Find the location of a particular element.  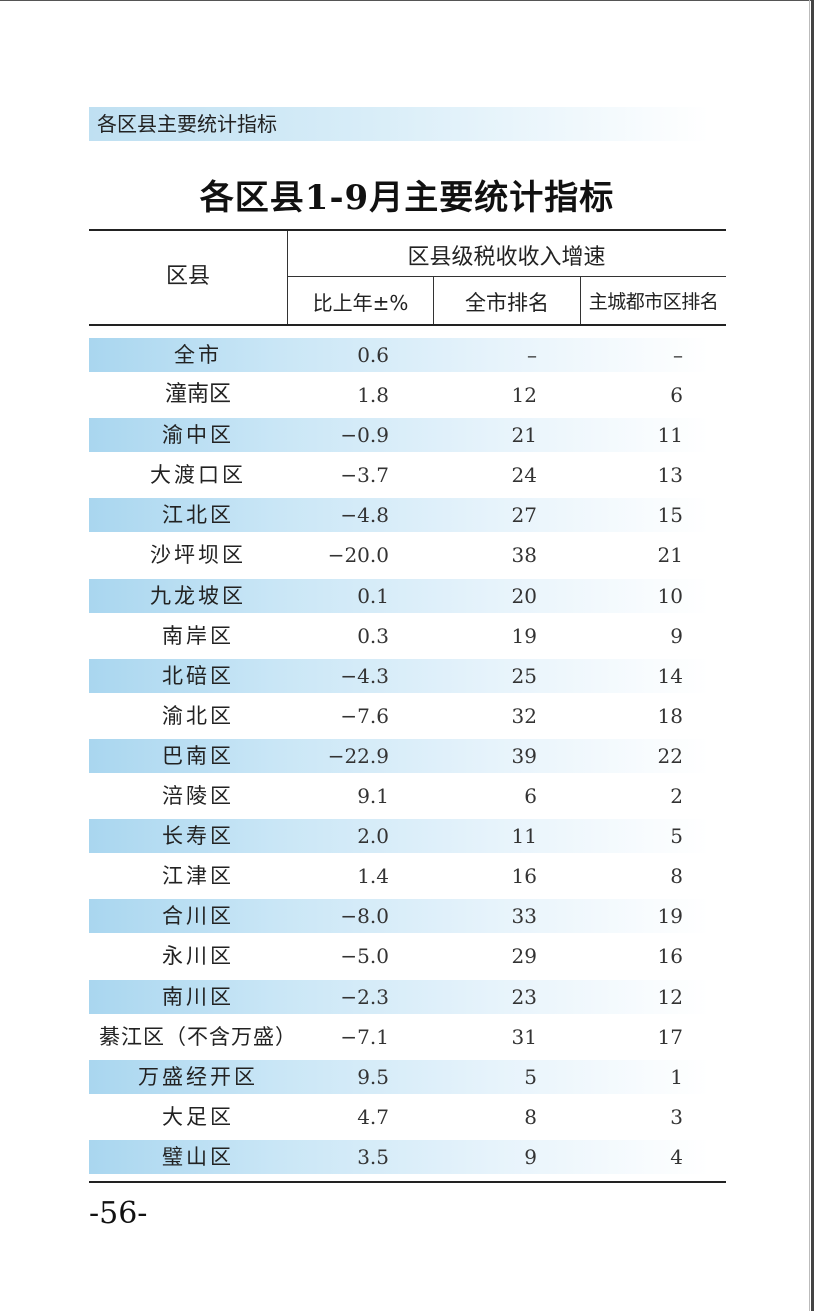

table-row: 渝中区 −0.9 21 11 is located at coordinates (407, 438).